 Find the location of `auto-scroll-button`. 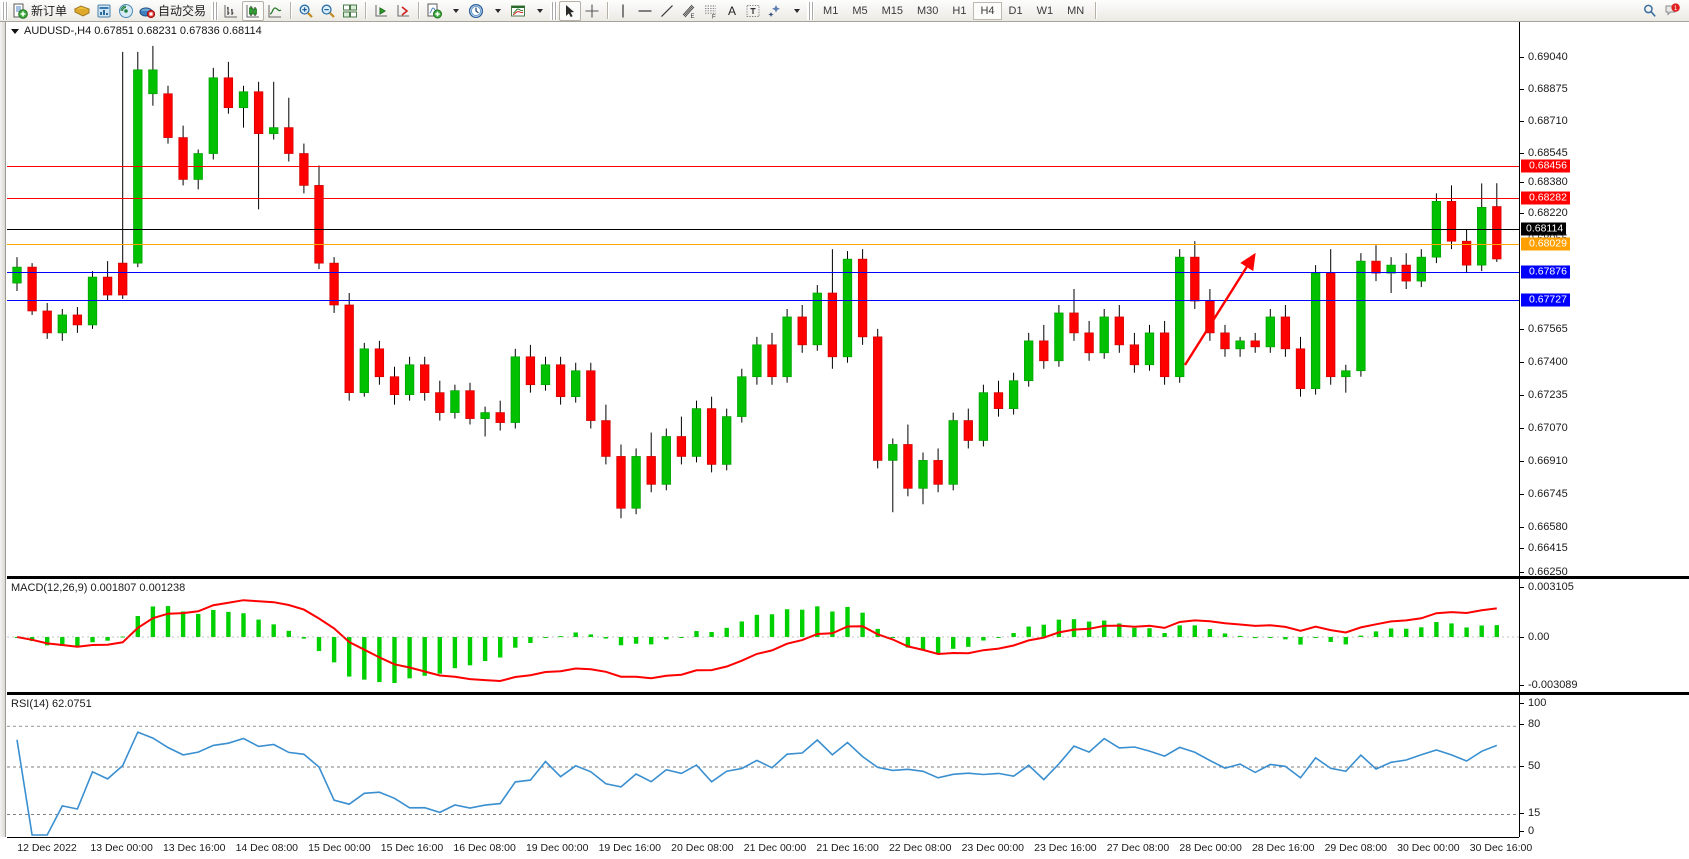

auto-scroll-button is located at coordinates (381, 11).